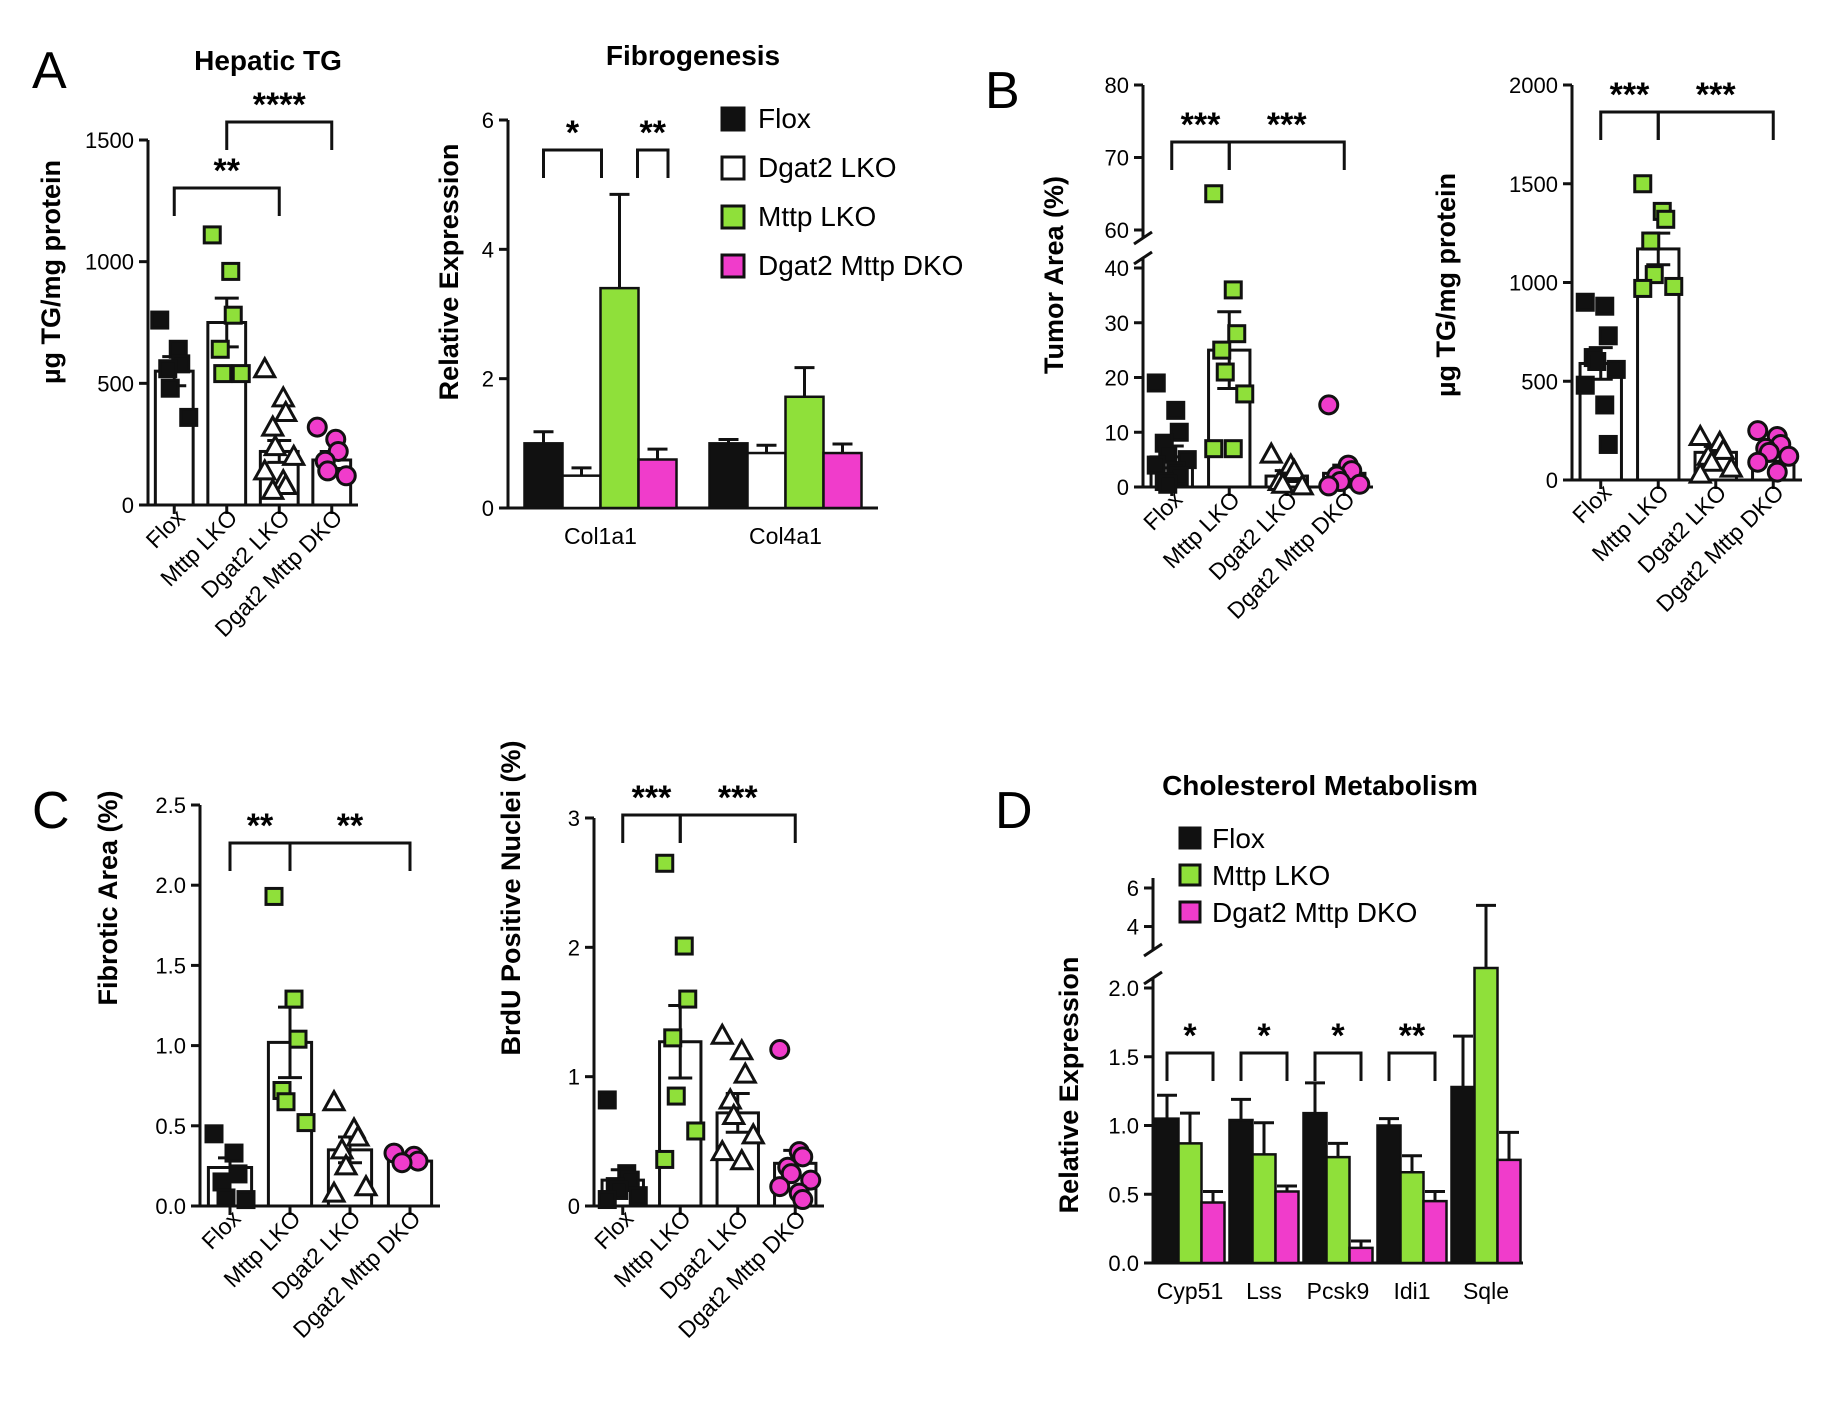 The height and width of the screenshot is (1404, 1841). I want to click on a1-y-tick-label: 0, so click(128, 505).